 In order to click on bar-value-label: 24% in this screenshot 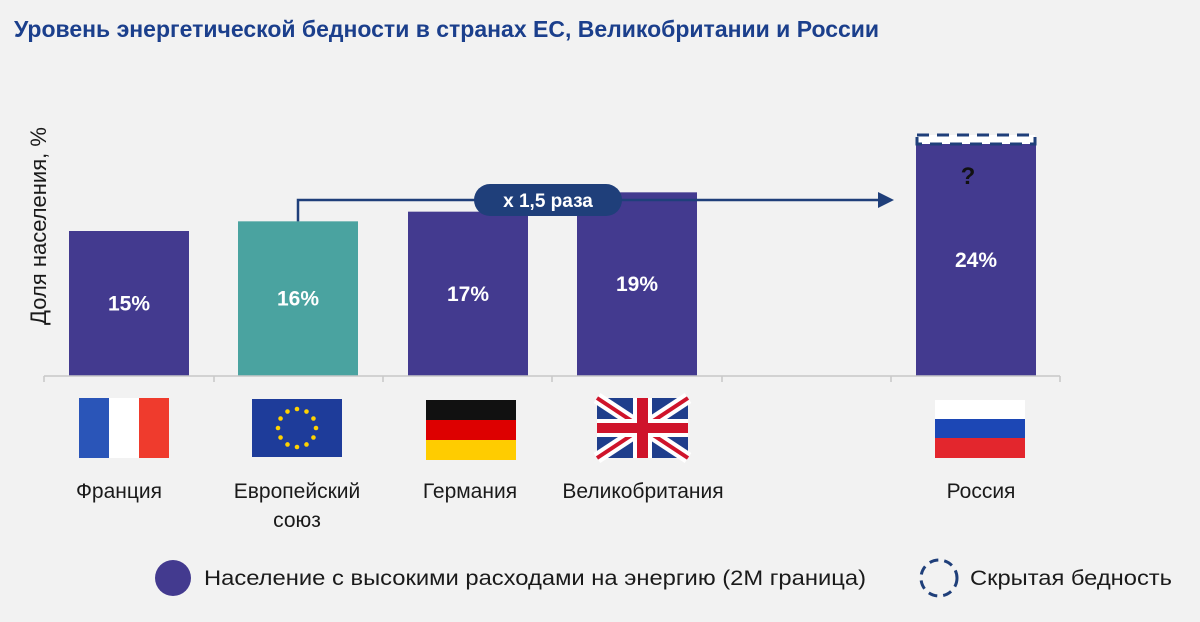, I will do `click(976, 260)`.